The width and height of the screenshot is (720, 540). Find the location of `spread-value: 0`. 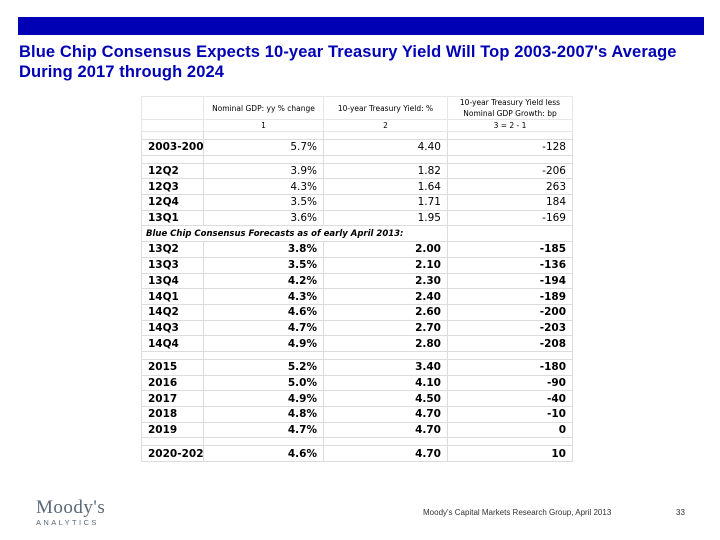

spread-value: 0 is located at coordinates (510, 430).